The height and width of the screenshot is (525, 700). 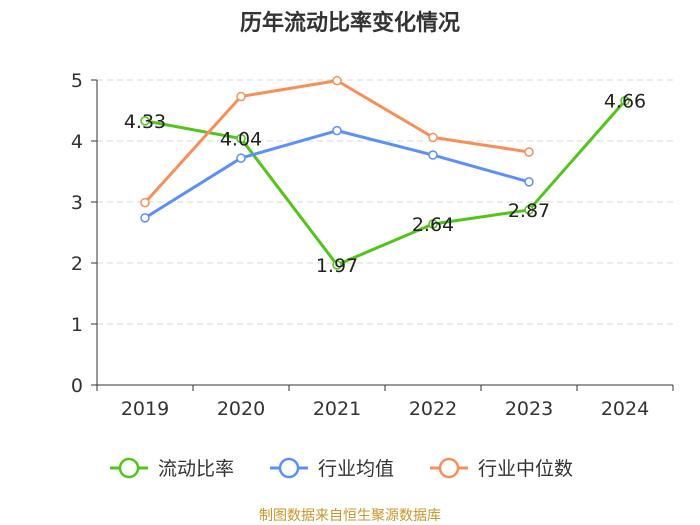 I want to click on data-label: 4.66, so click(x=625, y=102).